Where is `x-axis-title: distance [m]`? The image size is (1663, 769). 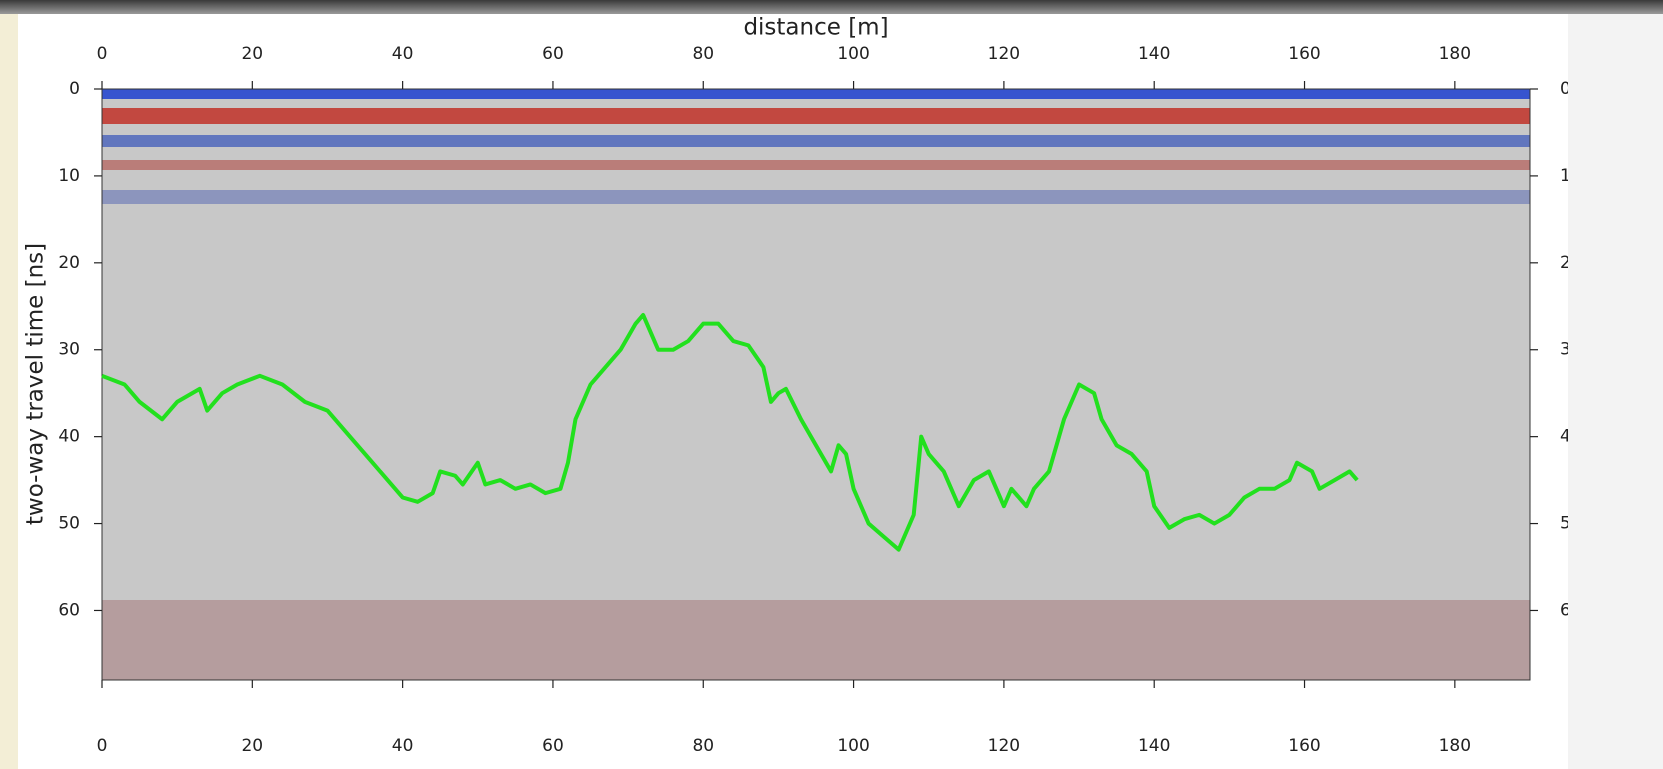
x-axis-title: distance [m] is located at coordinates (815, 28).